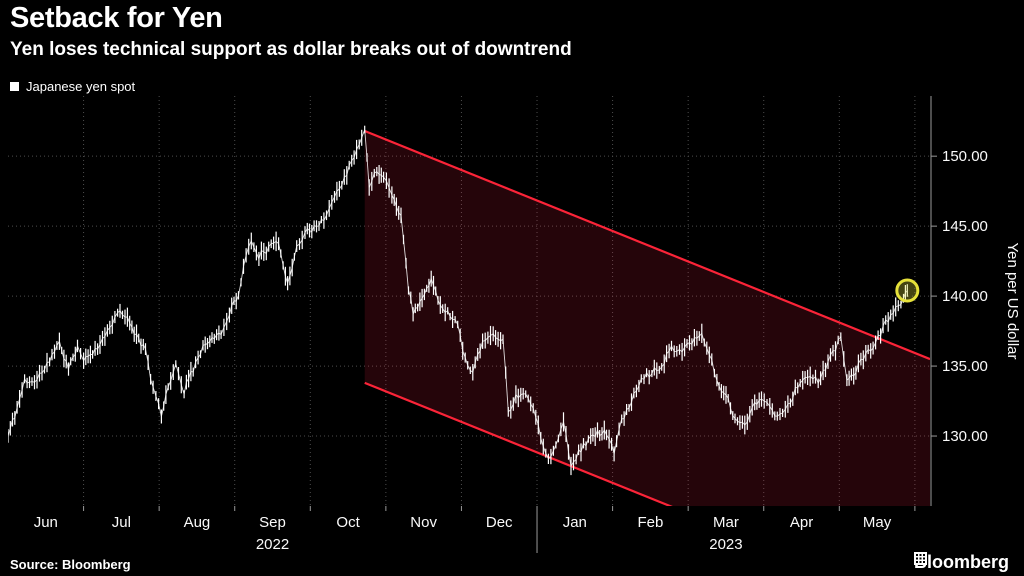  I want to click on logo-dot-matrix, so click(920, 558).